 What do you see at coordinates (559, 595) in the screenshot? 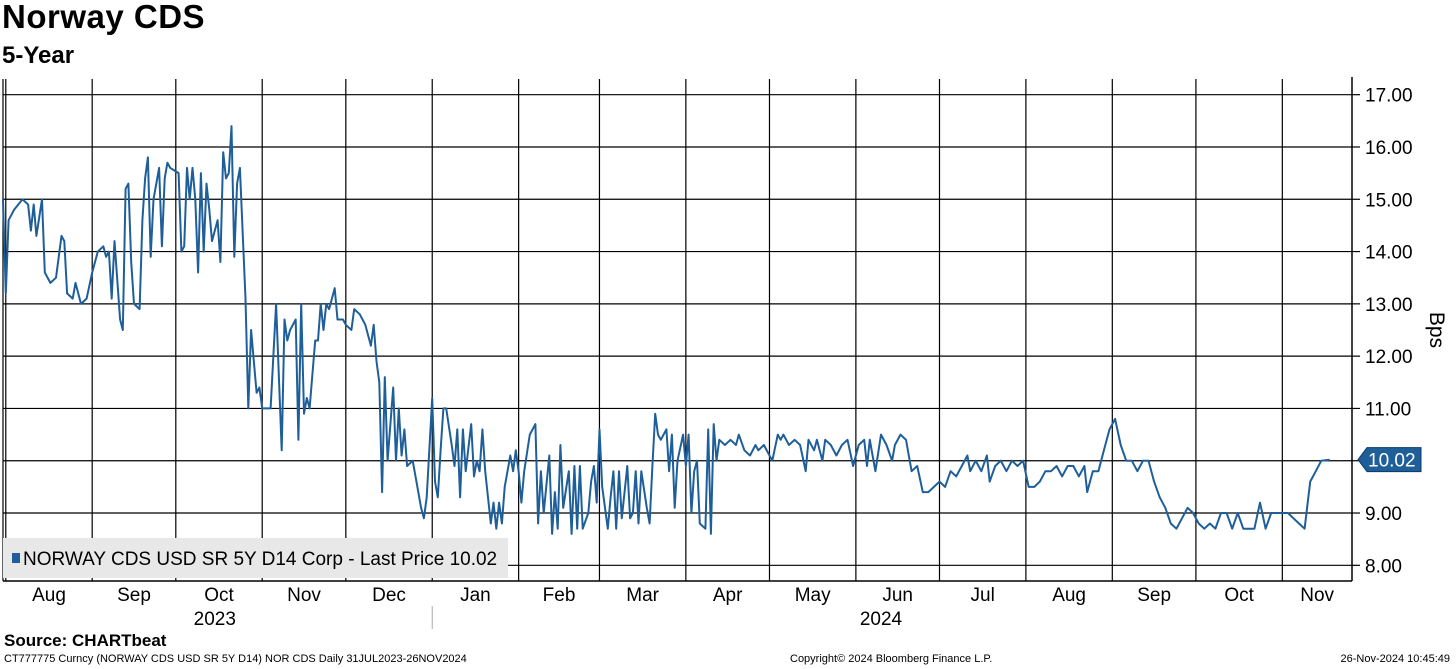
I see `x-month-label: Feb` at bounding box center [559, 595].